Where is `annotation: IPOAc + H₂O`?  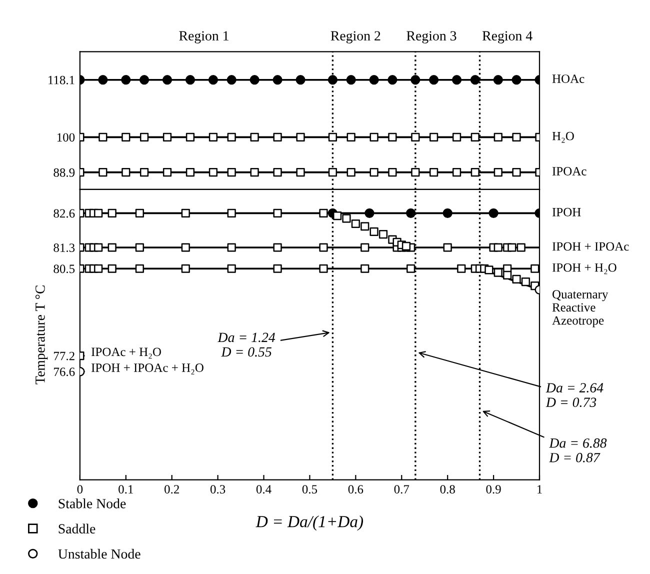
annotation: IPOAc + H₂O is located at coordinates (126, 353).